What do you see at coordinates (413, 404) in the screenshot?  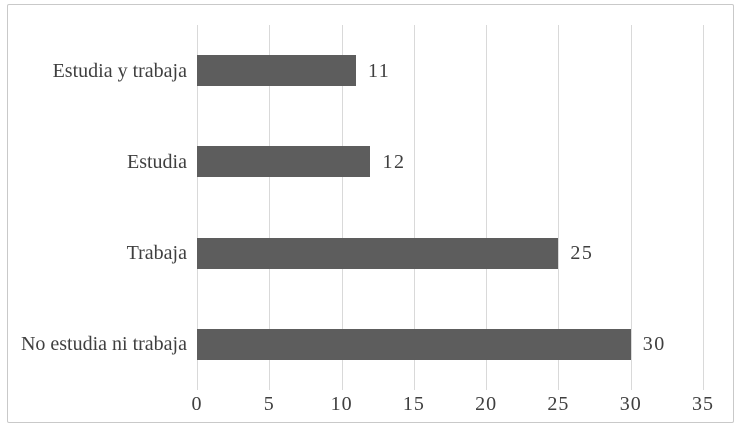 I see `x-tick-label: 15` at bounding box center [413, 404].